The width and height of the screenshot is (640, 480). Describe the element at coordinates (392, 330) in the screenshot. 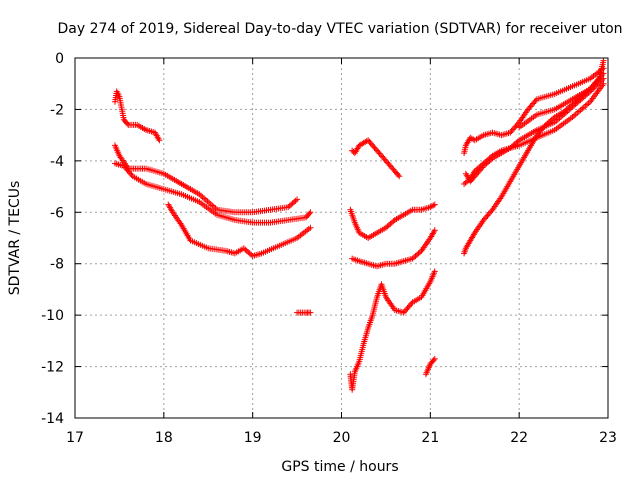

I see `series-s9` at that location.